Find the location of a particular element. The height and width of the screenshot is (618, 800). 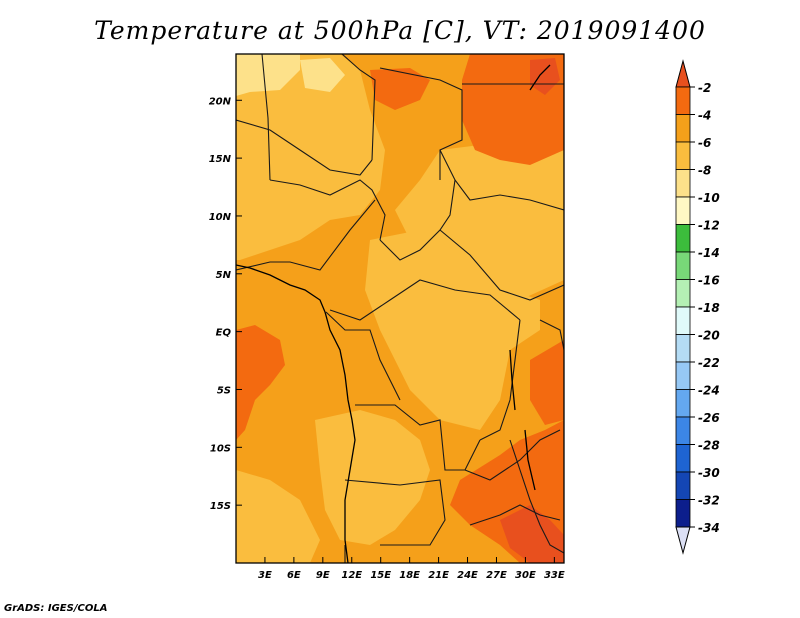

field-patch-east-warm is located at coordinates (547, 382).